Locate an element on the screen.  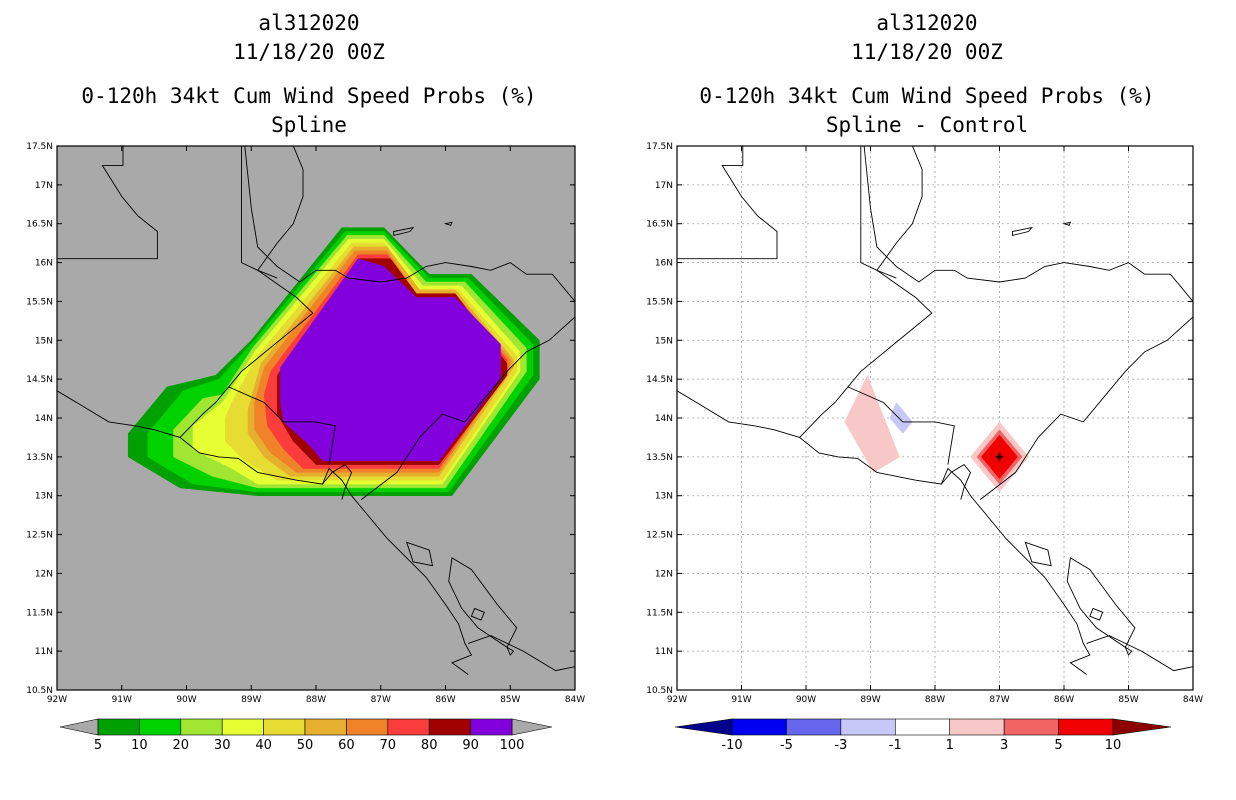
colorbar-label: 40 is located at coordinates (263, 745).